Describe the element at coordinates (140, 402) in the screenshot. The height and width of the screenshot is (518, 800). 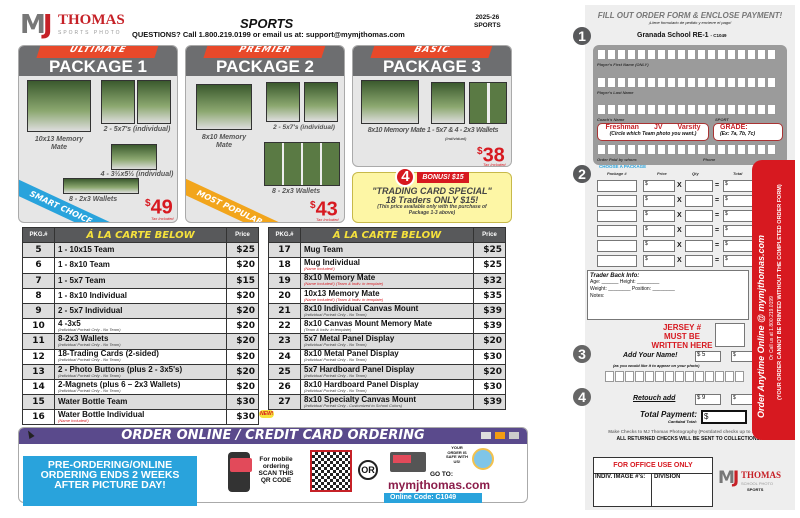
I see `ala-carte-row: 15 Water Bottle Team $30` at that location.